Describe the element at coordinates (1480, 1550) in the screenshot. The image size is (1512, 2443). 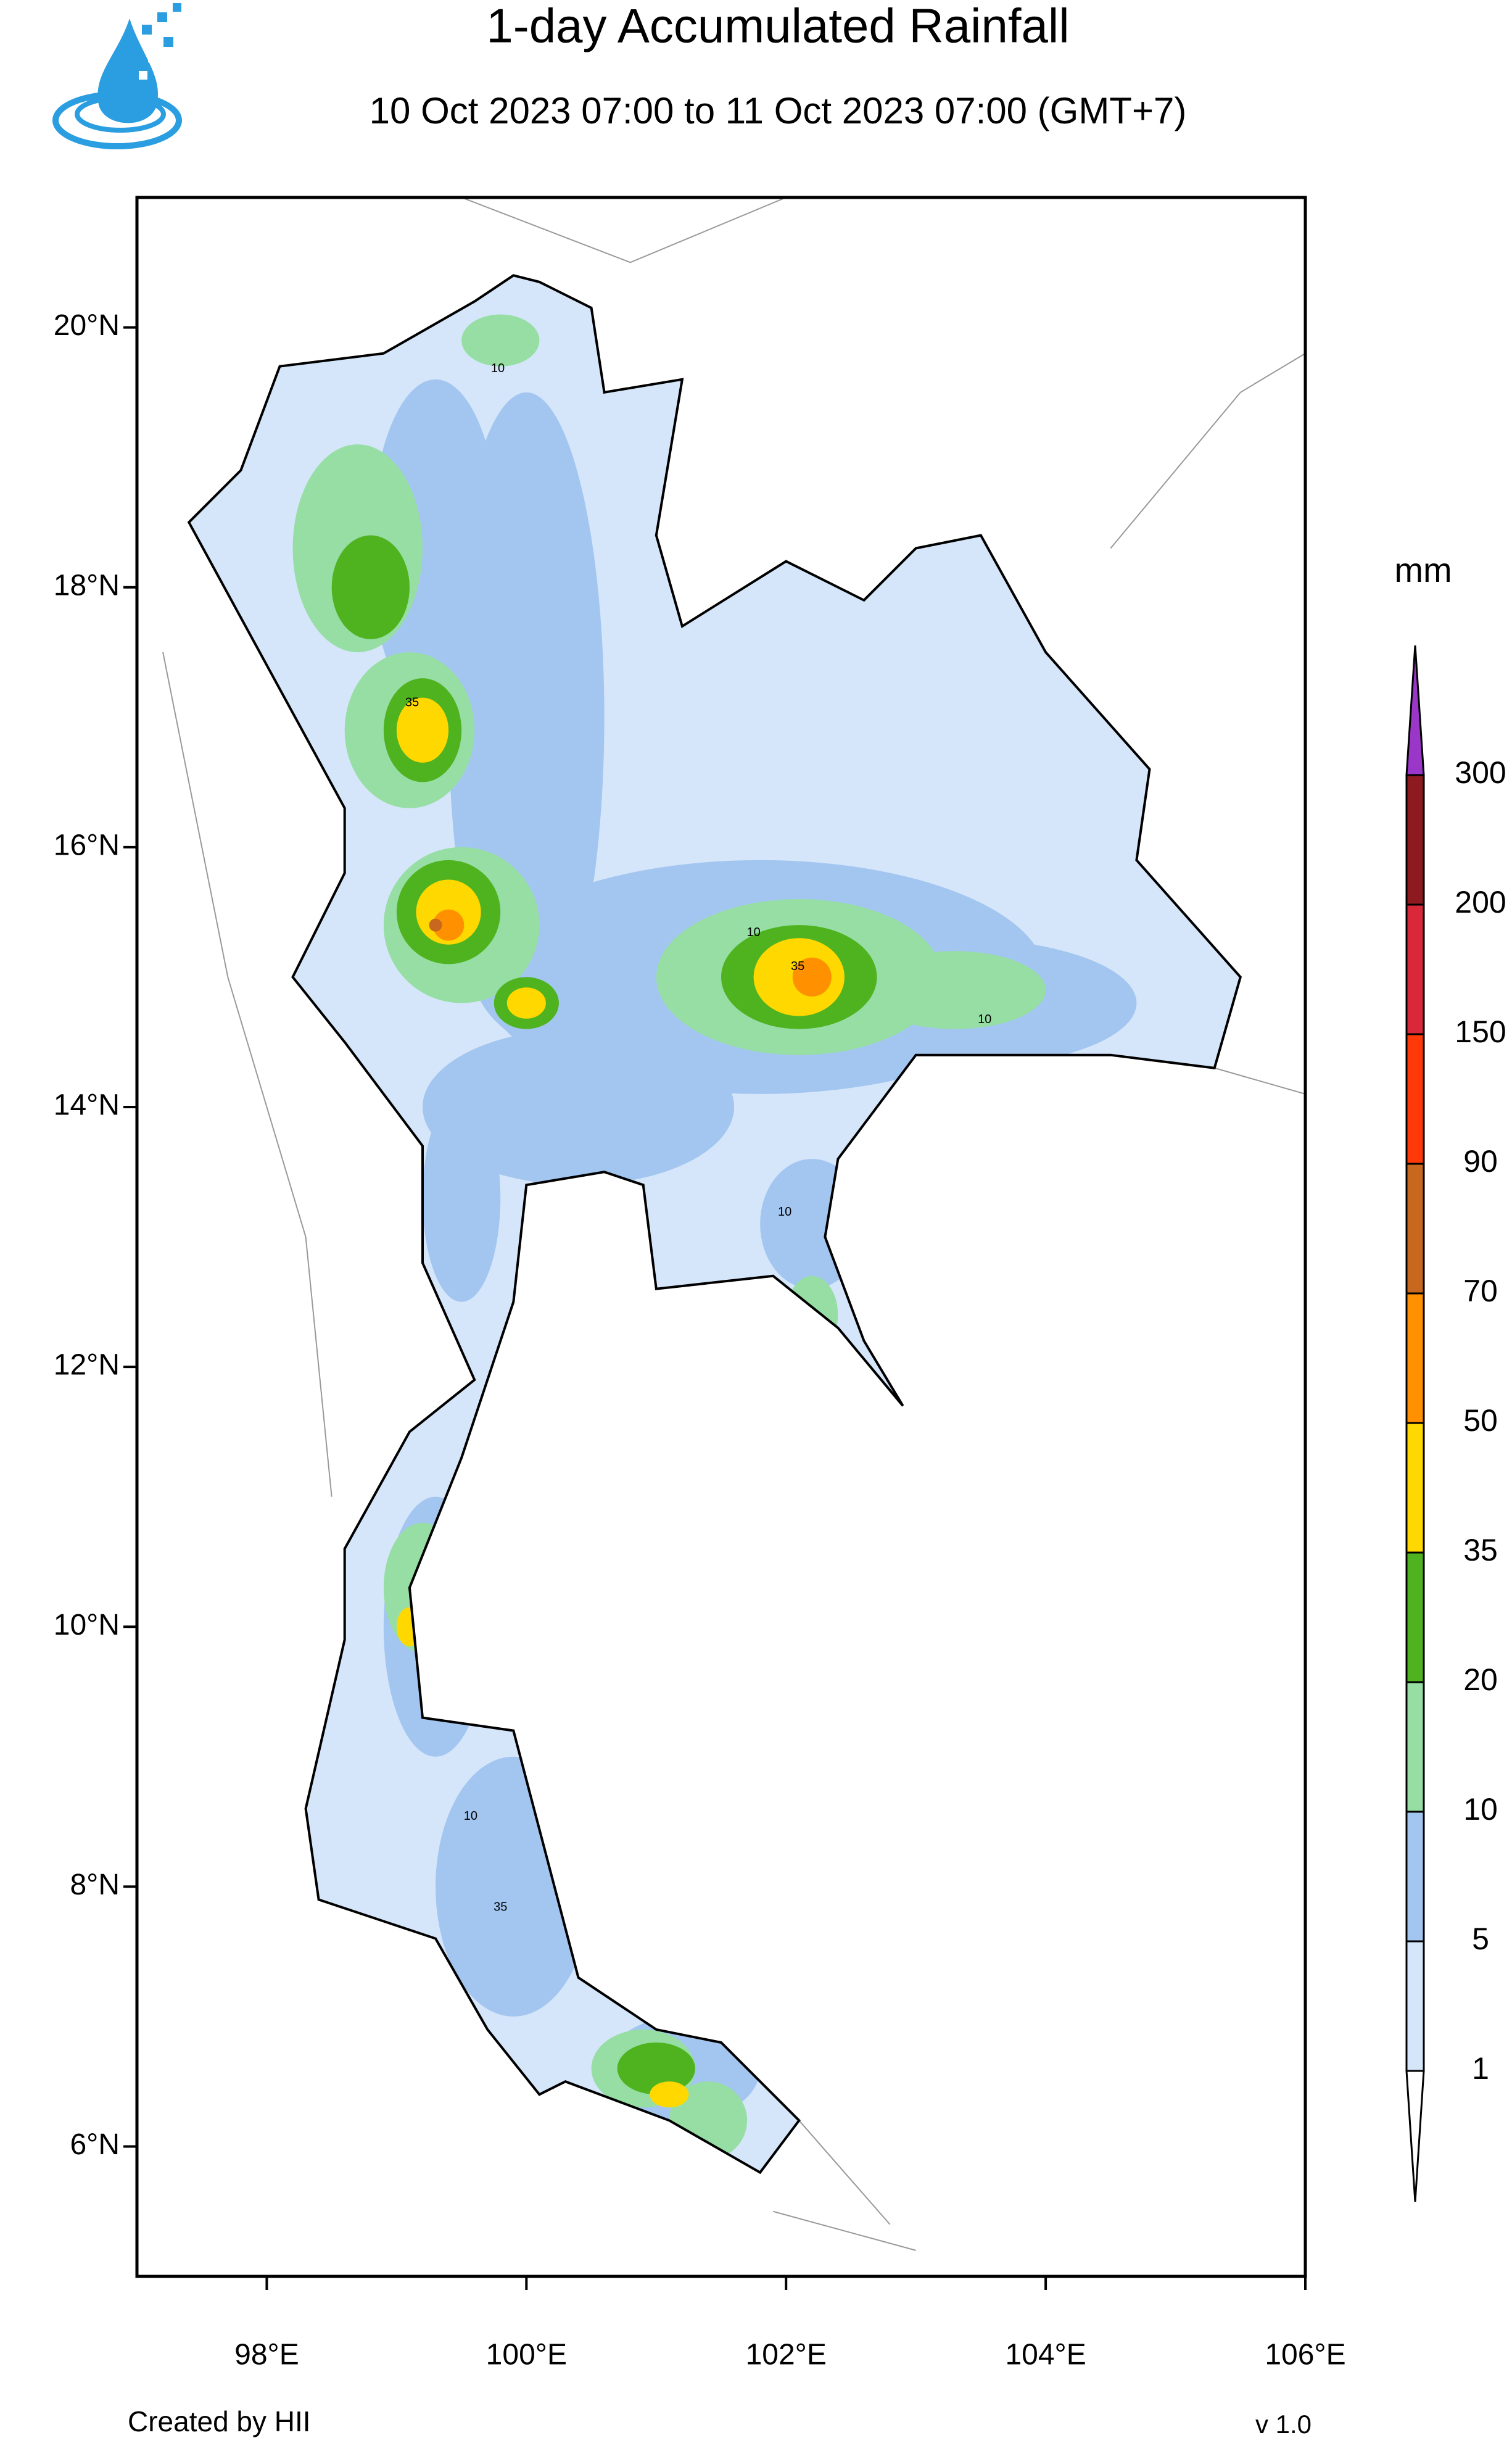
I see `colorbar-label: 35` at that location.